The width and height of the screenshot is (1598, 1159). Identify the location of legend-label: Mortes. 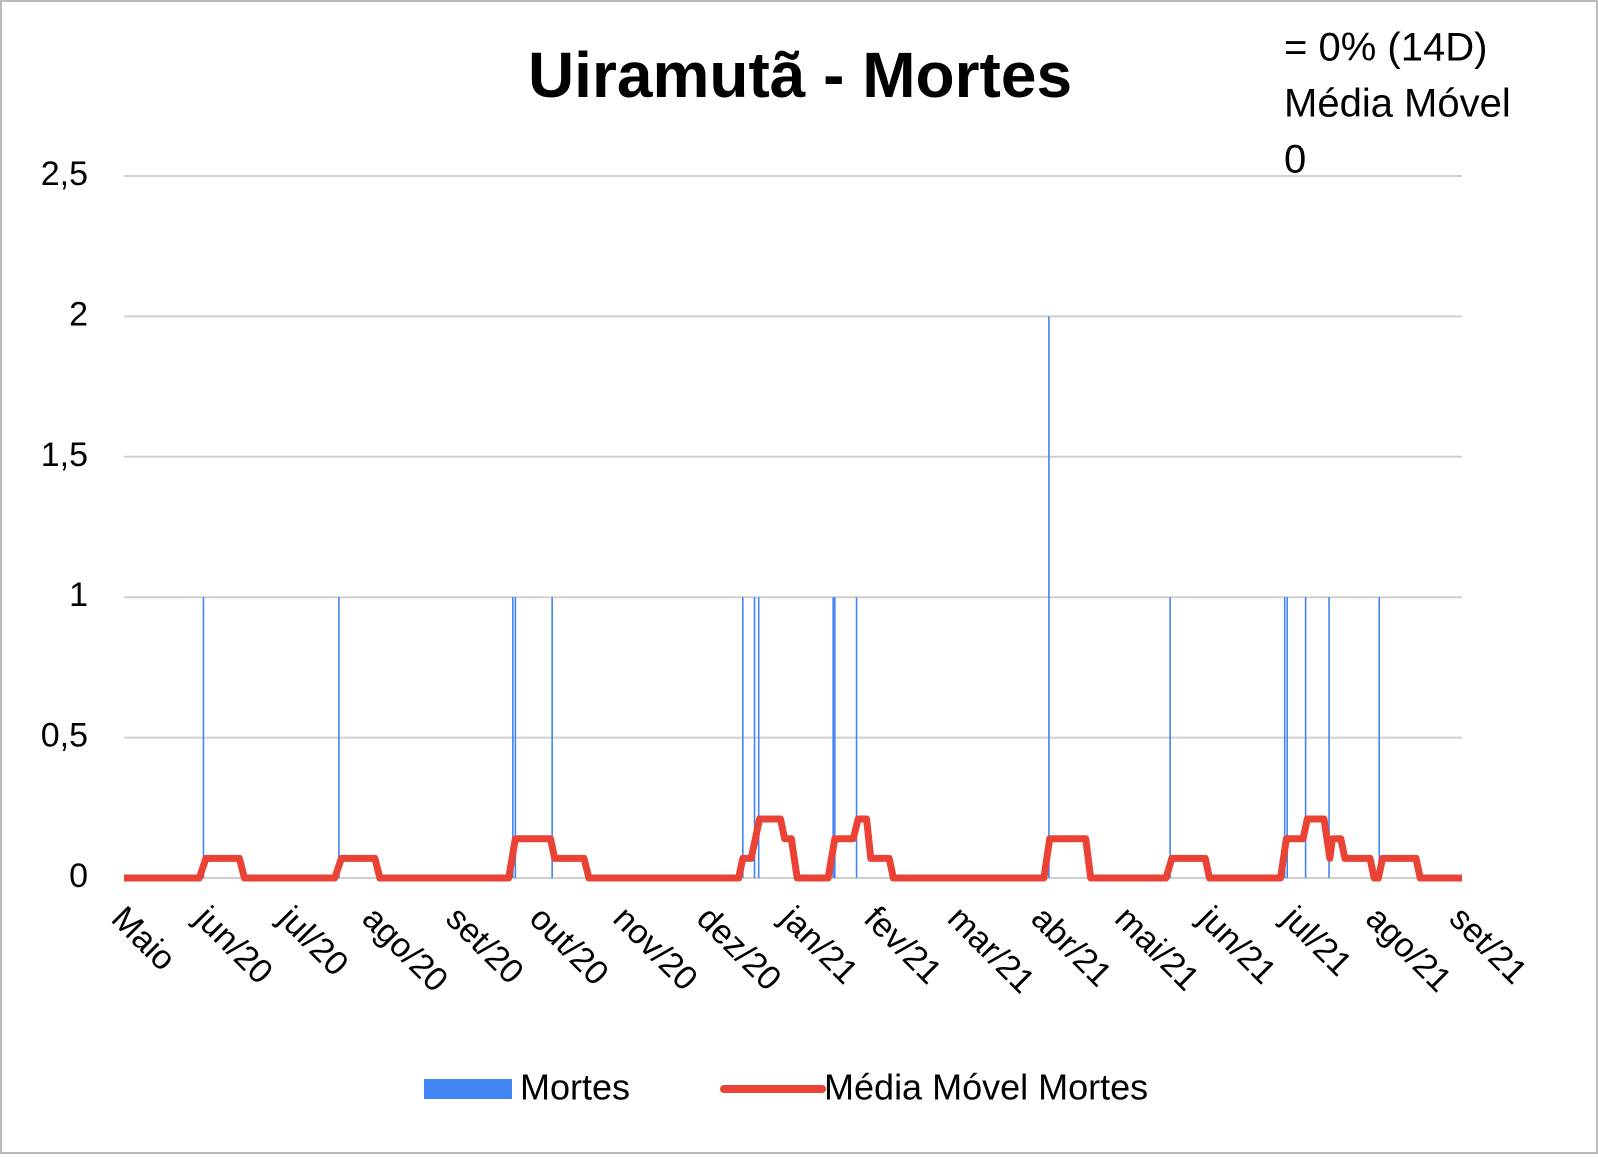
(575, 1087).